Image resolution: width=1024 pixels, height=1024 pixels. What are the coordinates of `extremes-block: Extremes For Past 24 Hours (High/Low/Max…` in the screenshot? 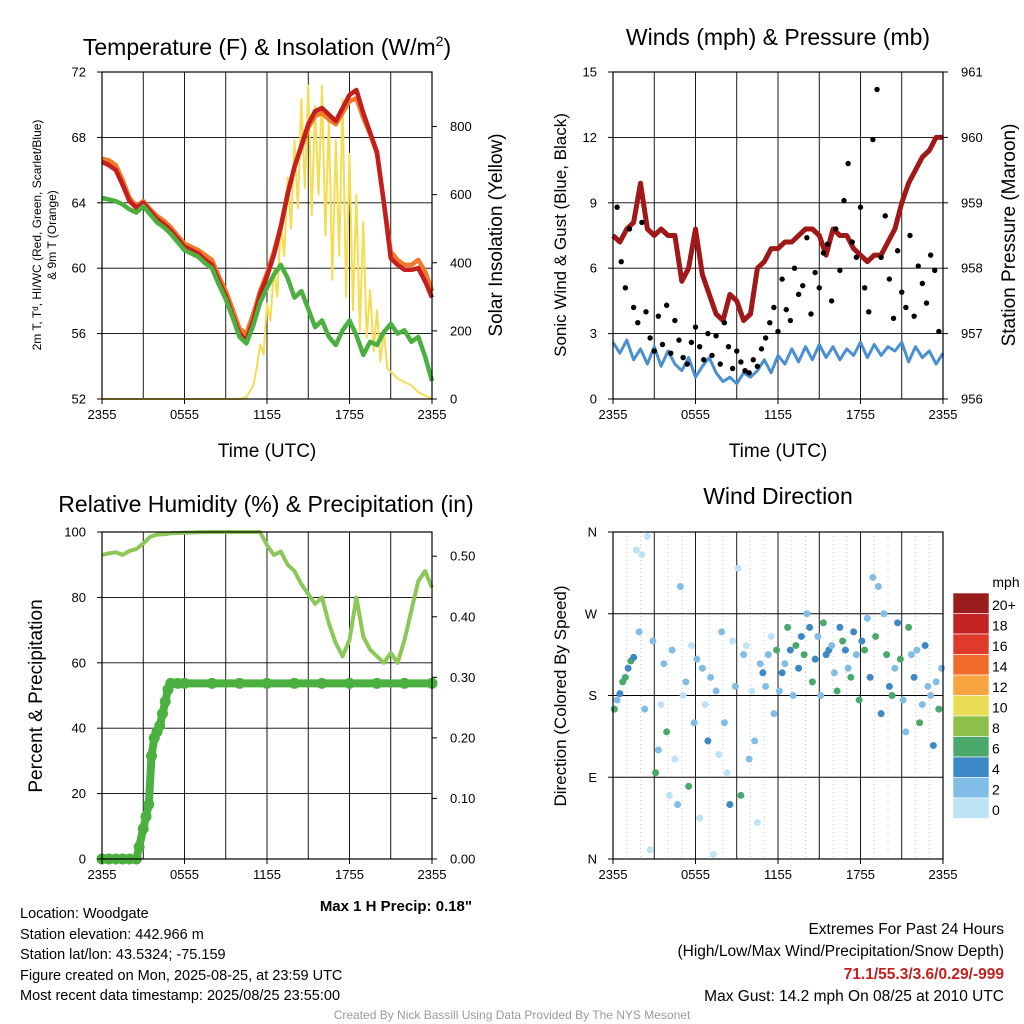 It's located at (841, 963).